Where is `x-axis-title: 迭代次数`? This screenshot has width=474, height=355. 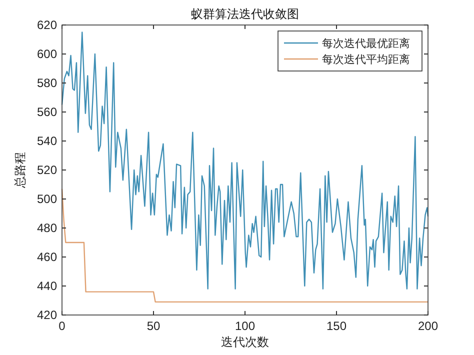
x-axis-title: 迭代次数 is located at coordinates (245, 342).